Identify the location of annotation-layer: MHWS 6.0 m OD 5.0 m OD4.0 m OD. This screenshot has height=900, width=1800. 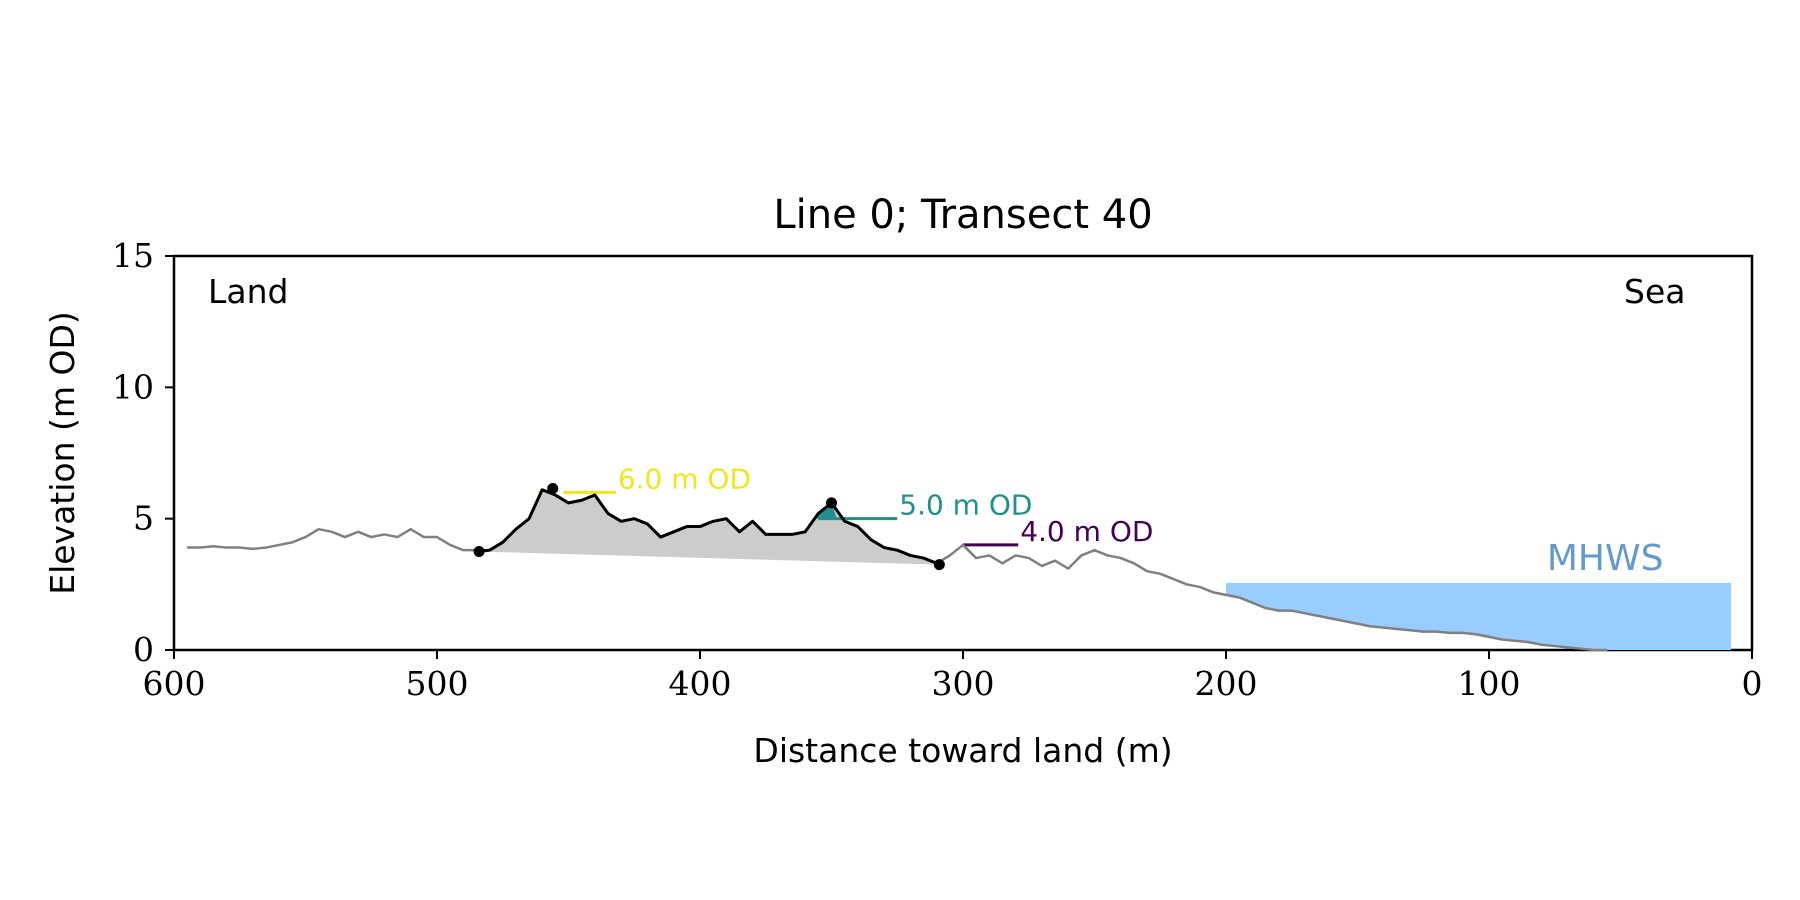
(1141, 520).